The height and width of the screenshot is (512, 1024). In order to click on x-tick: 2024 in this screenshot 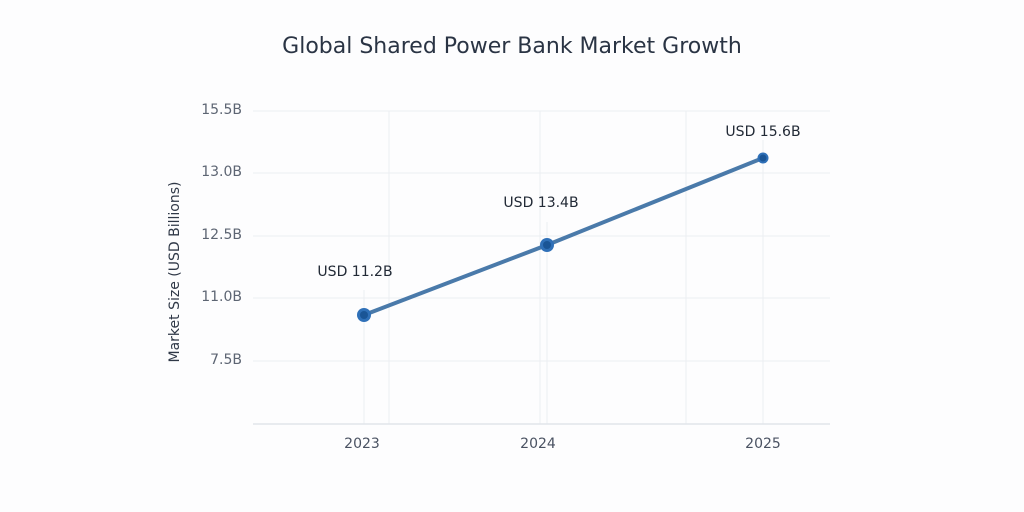, I will do `click(538, 444)`.